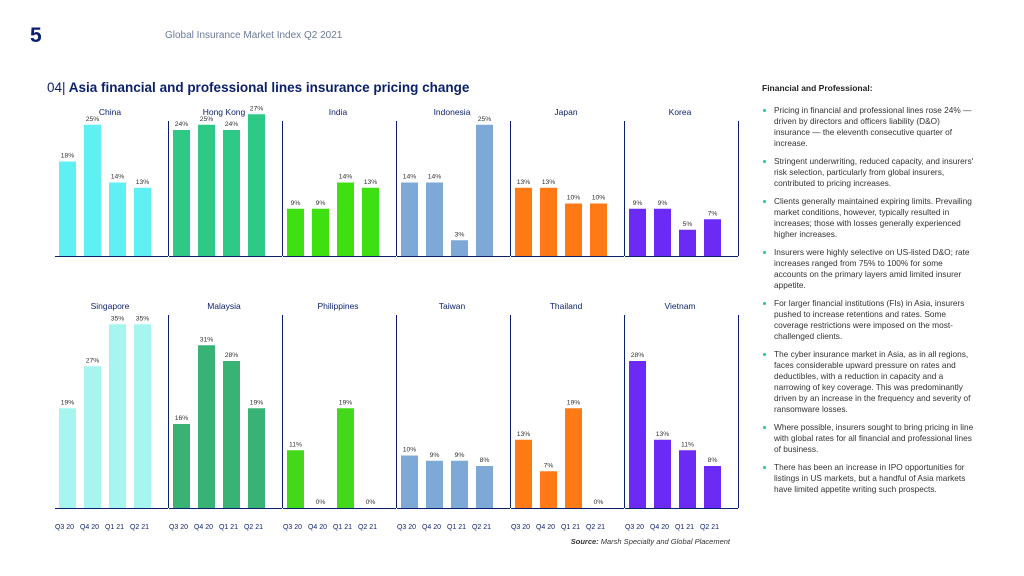 This screenshot has height=576, width=1024. Describe the element at coordinates (688, 224) in the screenshot. I see `data-label: 5%` at that location.